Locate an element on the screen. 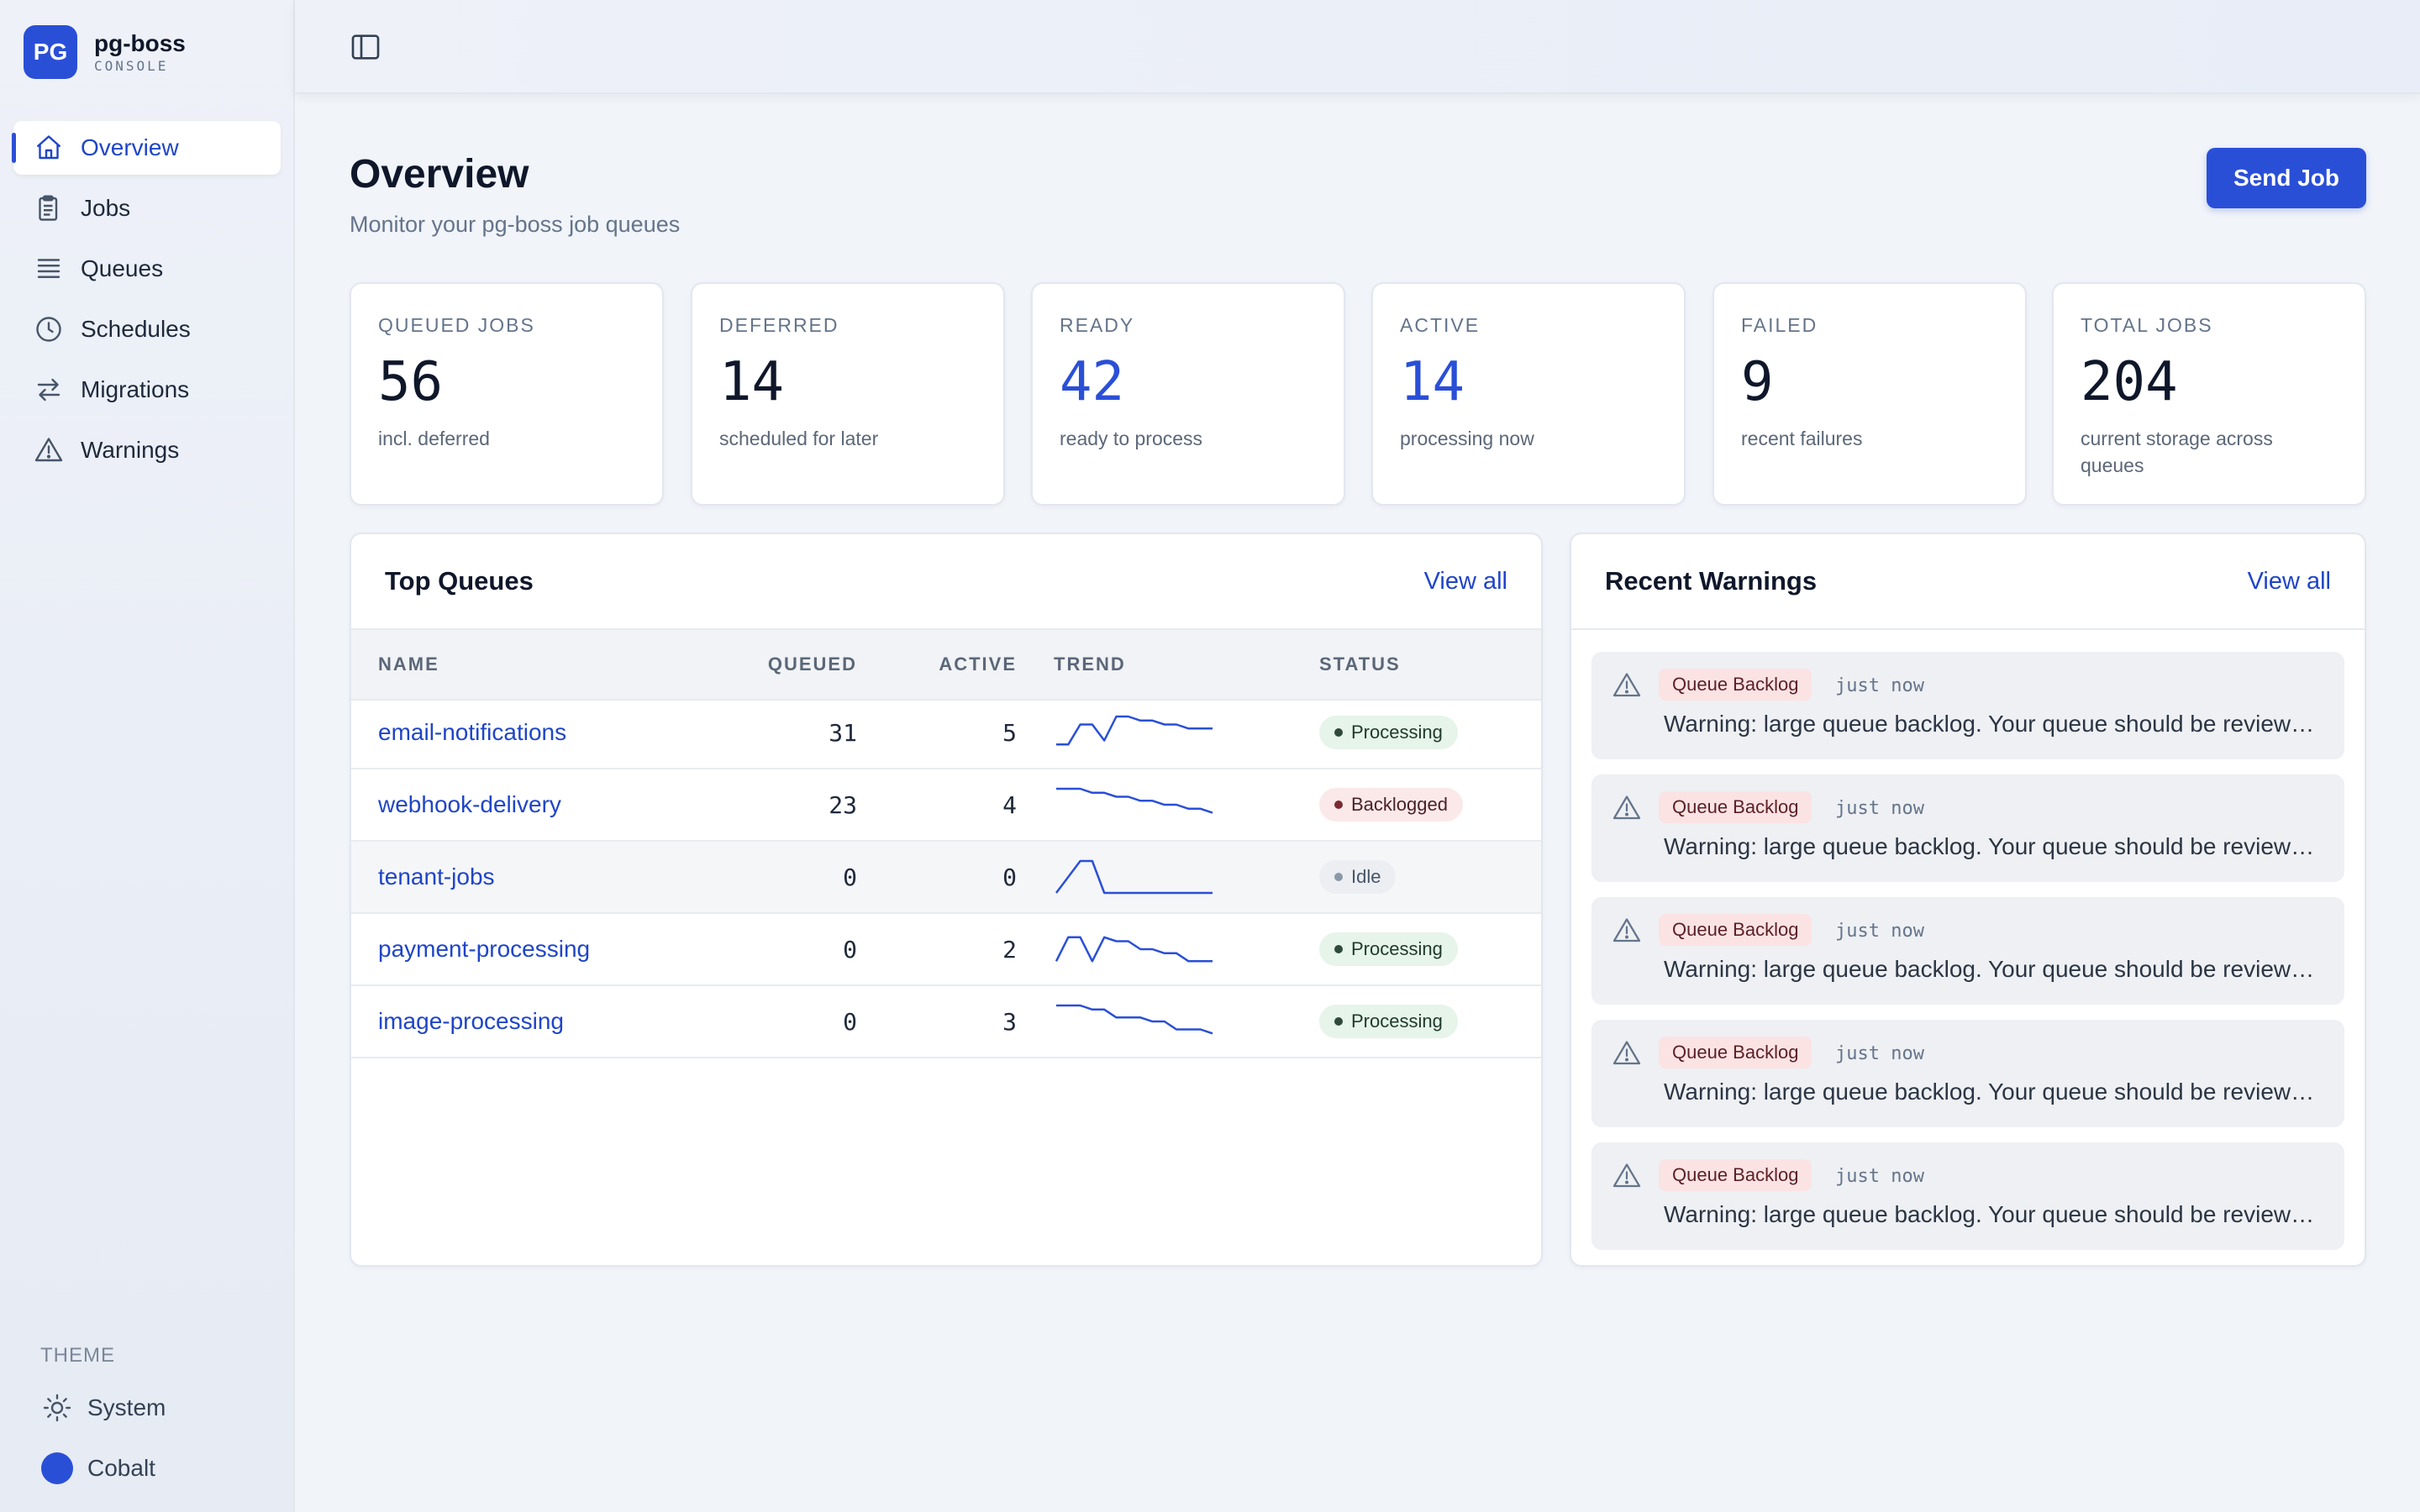  queue-name-link: webhook-delivery is located at coordinates (469, 804).